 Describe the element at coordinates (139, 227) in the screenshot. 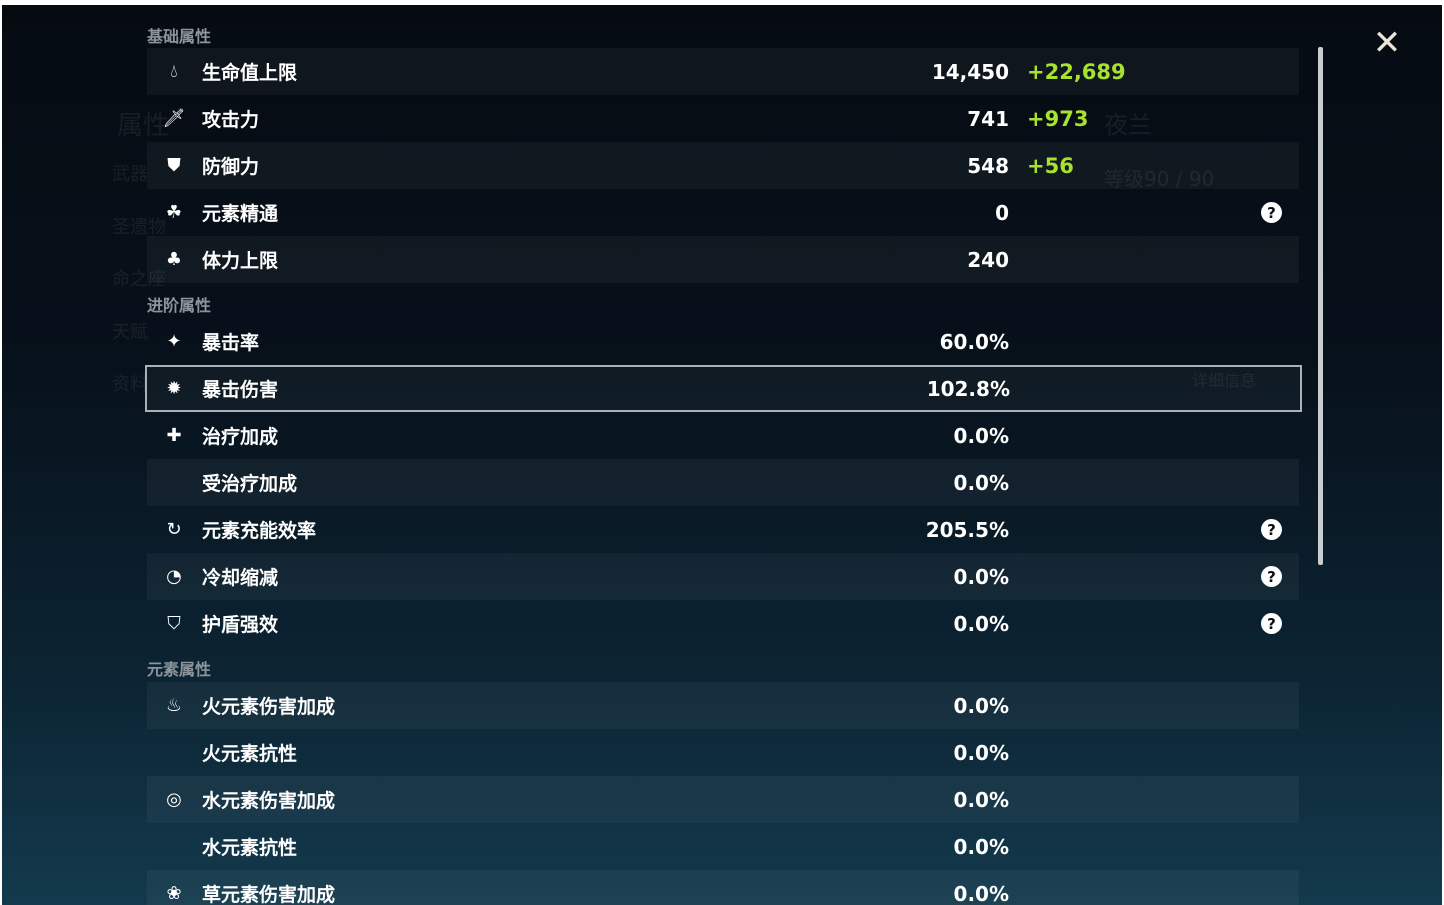

I see `bg-menu-2: 圣遗物` at that location.